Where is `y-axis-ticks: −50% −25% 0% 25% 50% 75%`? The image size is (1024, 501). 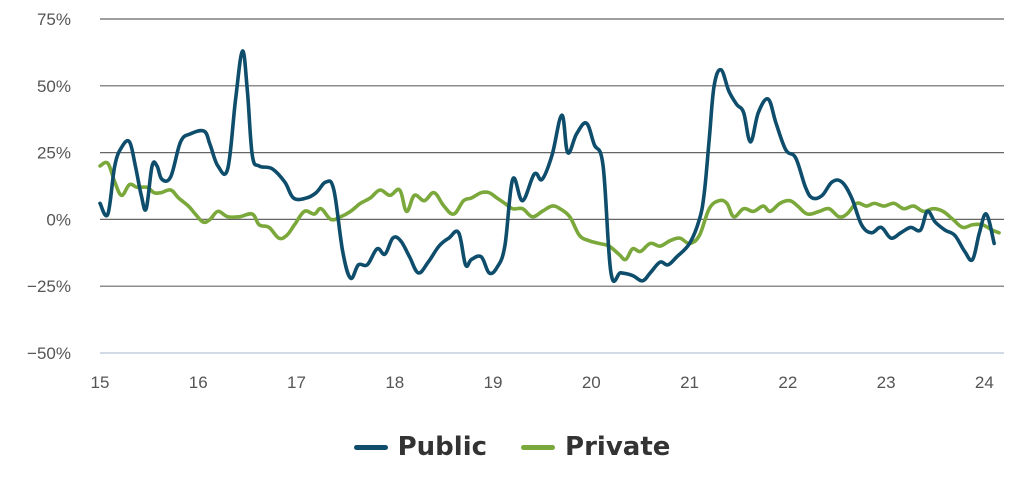 y-axis-ticks: −50% −25% 0% 25% 50% 75% is located at coordinates (49, 186).